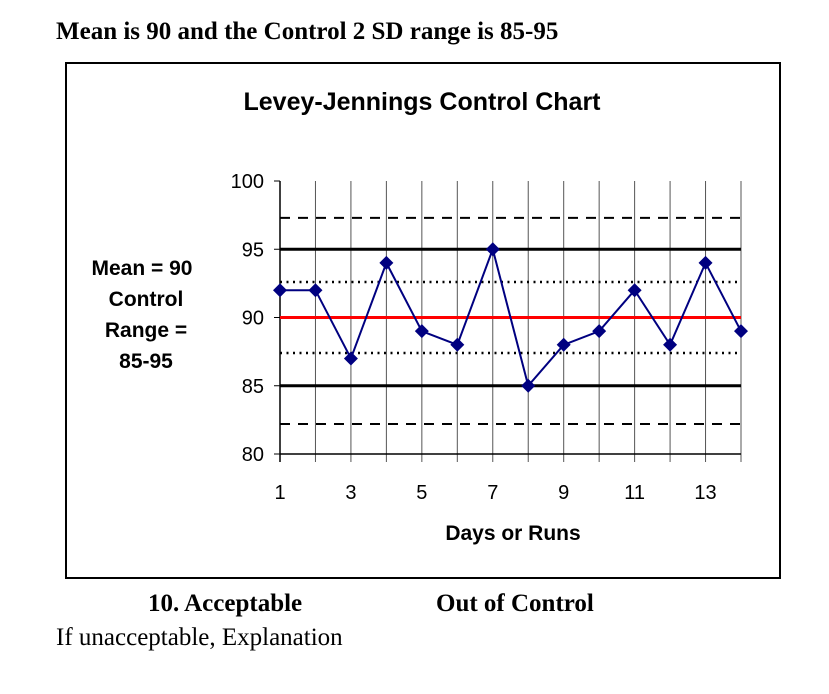  Describe the element at coordinates (421, 493) in the screenshot. I see `x-tick-label: 5` at that location.